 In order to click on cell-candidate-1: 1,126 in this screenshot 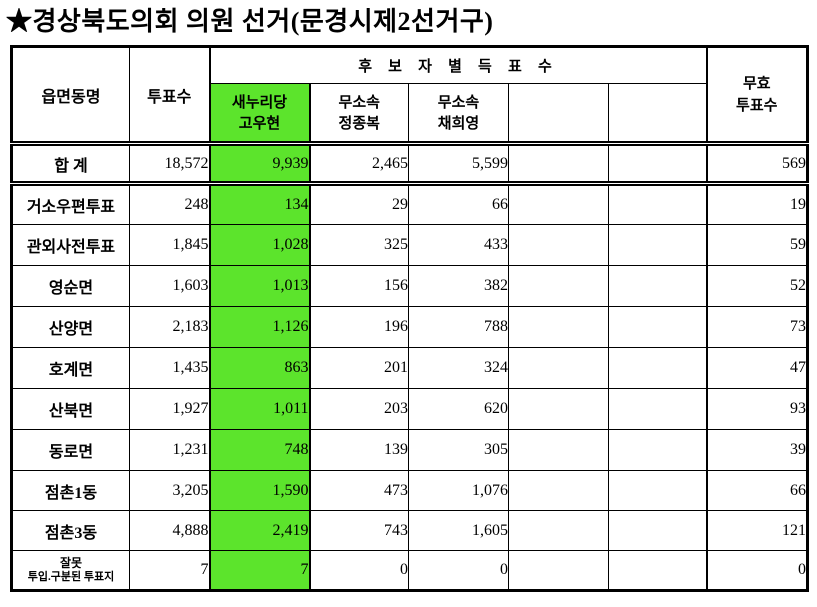, I will do `click(259, 327)`.